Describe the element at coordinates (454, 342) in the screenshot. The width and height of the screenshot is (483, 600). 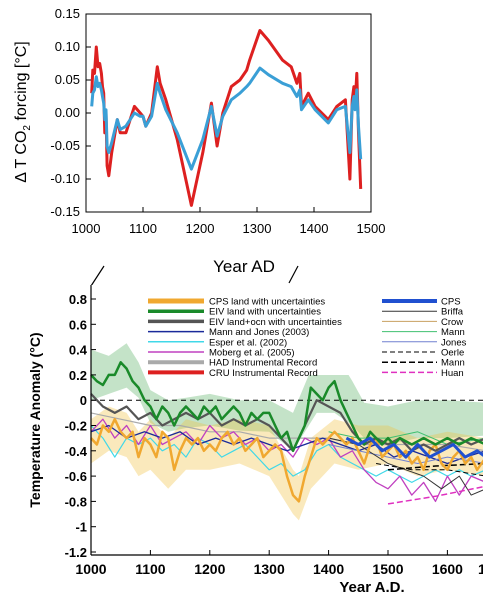
I see `legend-label: Jones` at that location.